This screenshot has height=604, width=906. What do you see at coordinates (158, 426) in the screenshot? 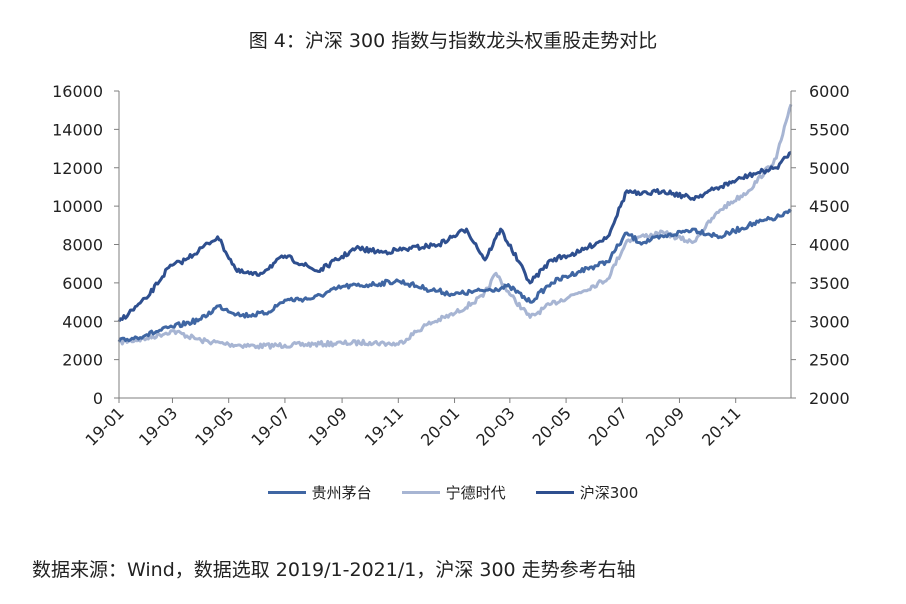
I see `x-tick-label: 19-03` at bounding box center [158, 426].